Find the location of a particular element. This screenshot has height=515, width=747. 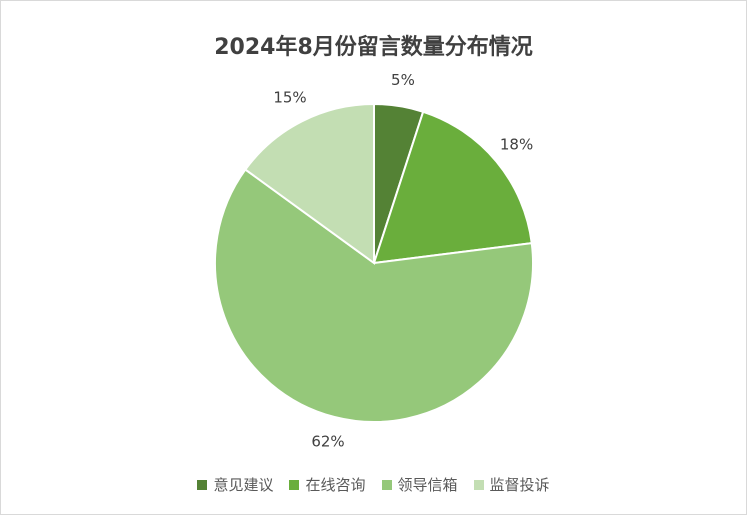

legend-label-3: 领导信箱 is located at coordinates (427, 485).